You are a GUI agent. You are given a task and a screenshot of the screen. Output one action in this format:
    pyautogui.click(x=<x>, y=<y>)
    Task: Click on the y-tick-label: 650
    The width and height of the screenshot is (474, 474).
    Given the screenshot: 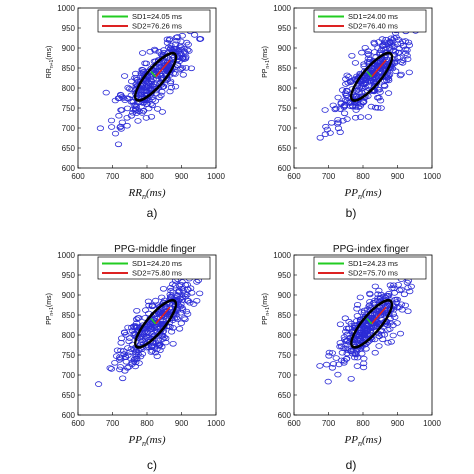 What is the action you would take?
    pyautogui.click(x=69, y=395)
    